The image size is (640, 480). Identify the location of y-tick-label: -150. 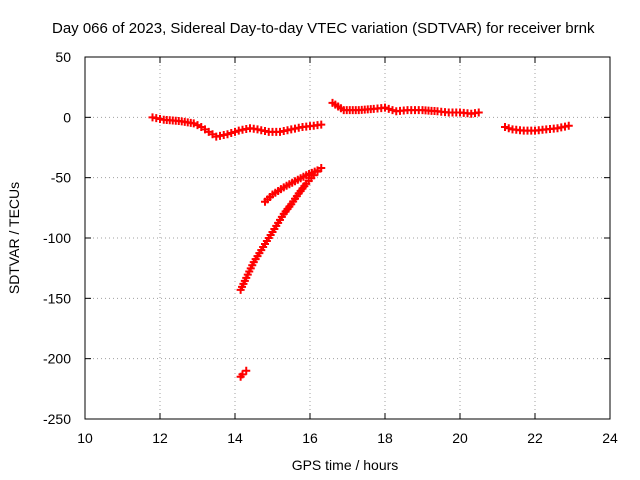
(57, 298).